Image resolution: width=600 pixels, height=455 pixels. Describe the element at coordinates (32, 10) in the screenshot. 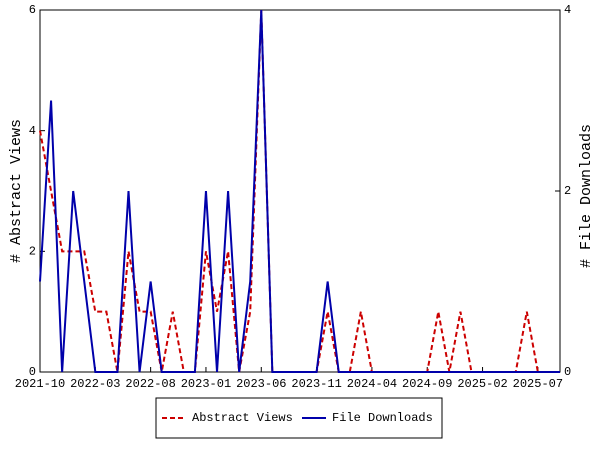

I see `y-tick-label: 6` at that location.